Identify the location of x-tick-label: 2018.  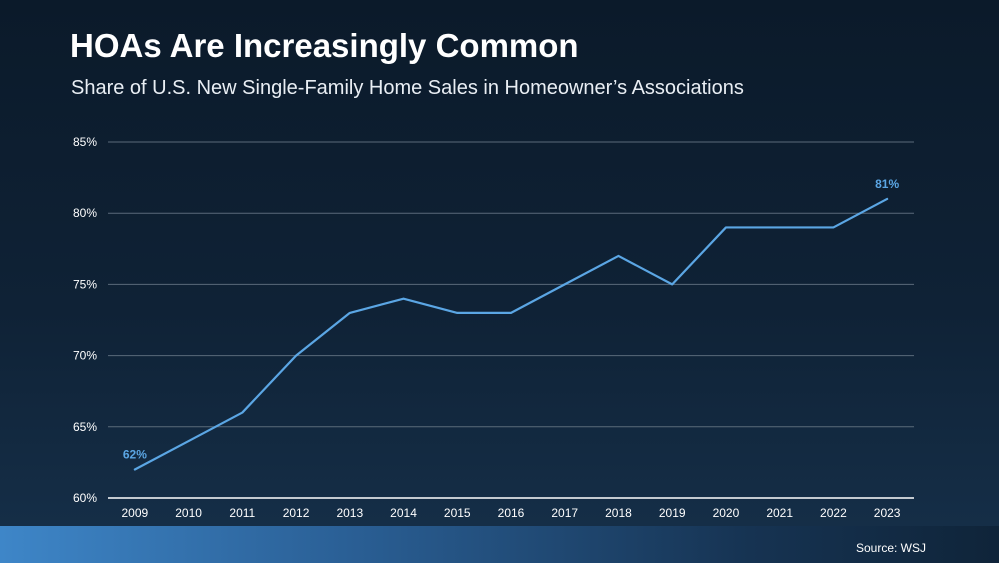
(618, 513).